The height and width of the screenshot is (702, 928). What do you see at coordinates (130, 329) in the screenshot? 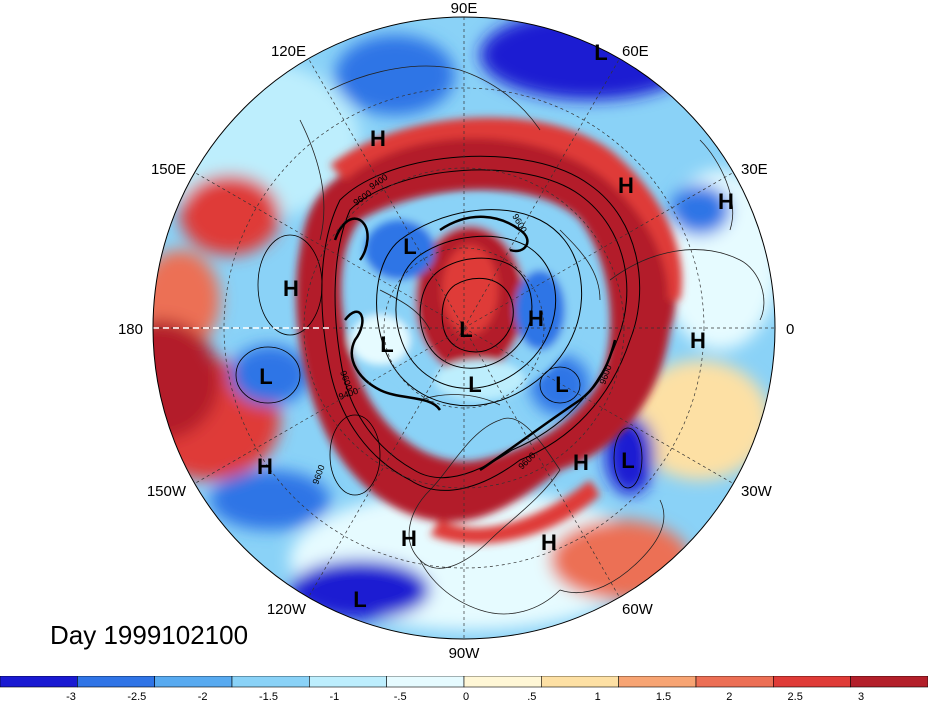
I see `lon-label-180: 180` at bounding box center [130, 329].